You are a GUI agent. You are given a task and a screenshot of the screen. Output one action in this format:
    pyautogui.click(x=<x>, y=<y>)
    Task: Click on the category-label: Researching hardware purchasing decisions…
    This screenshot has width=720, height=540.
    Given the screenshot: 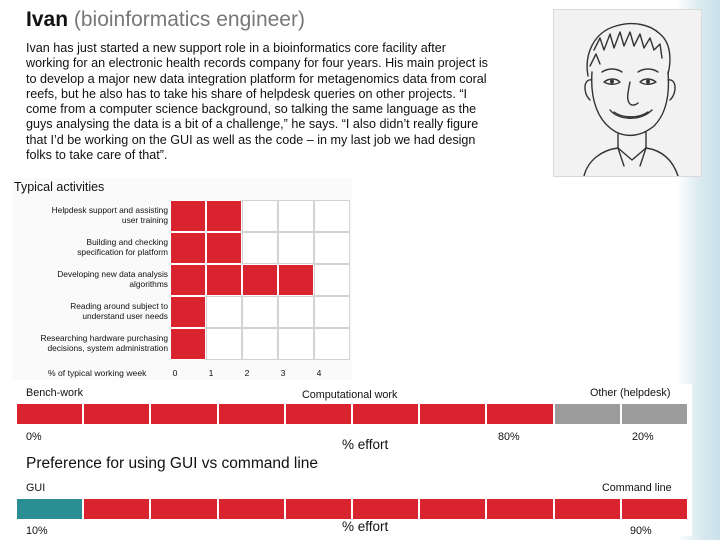 What is the action you would take?
    pyautogui.click(x=88, y=343)
    